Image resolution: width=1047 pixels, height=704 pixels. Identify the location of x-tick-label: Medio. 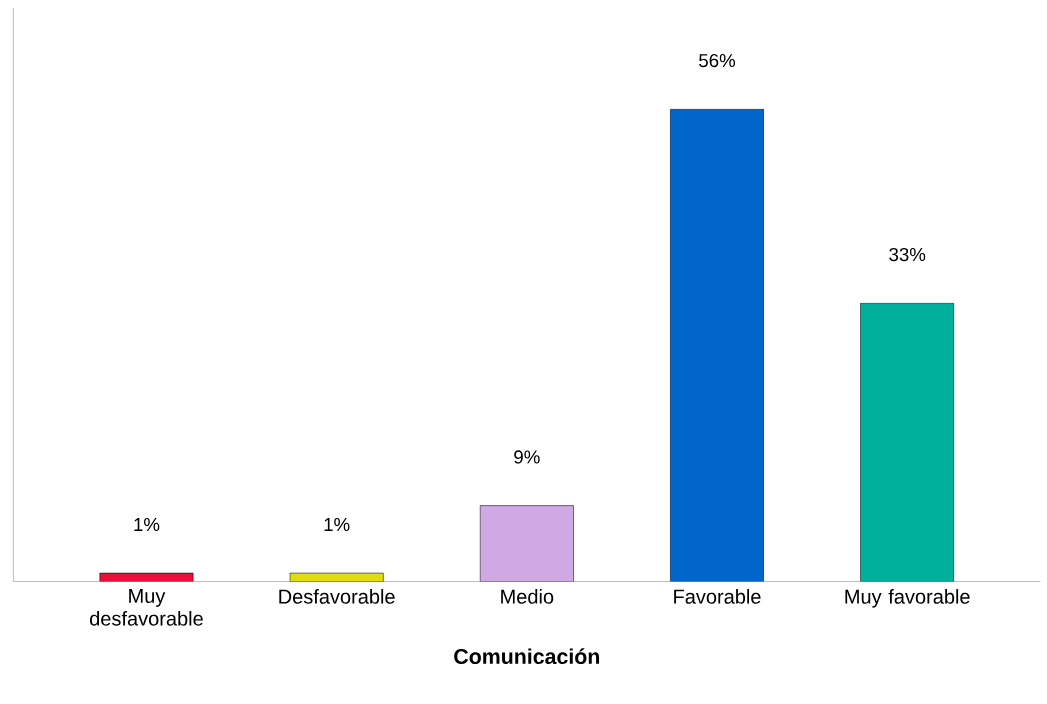
(527, 596).